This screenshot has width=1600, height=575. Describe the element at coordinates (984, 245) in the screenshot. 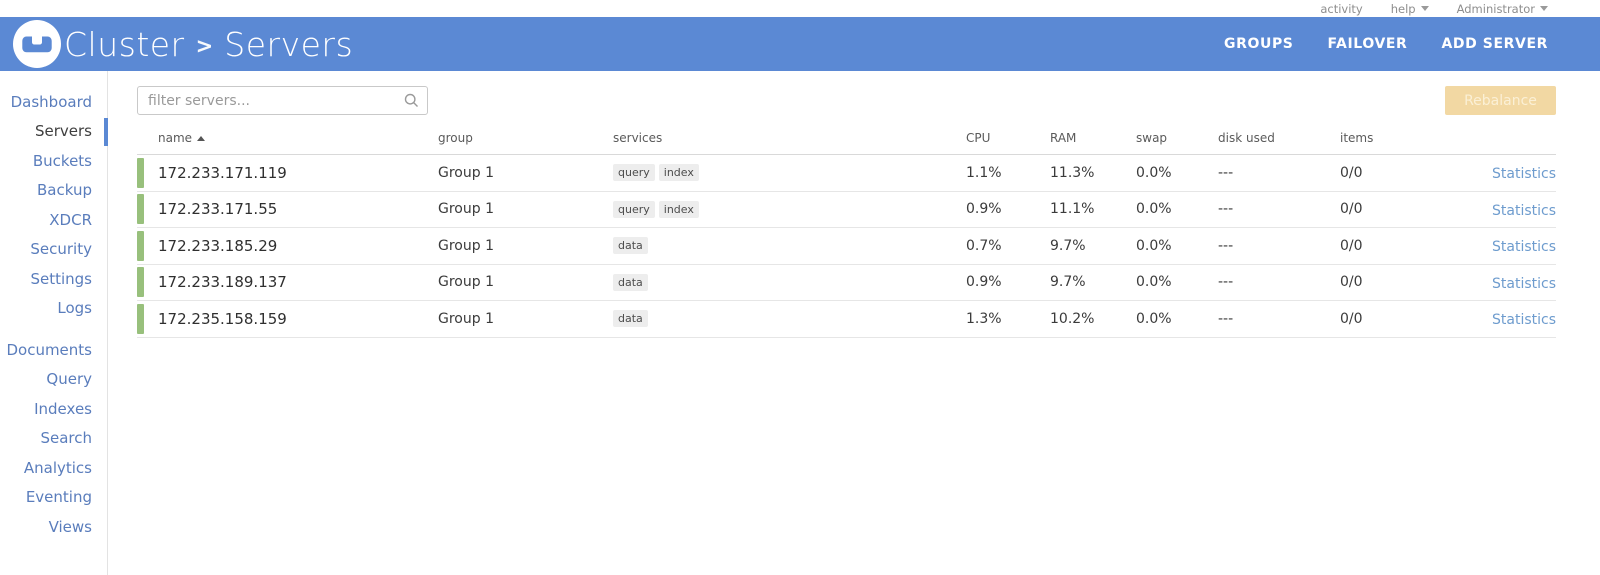

I see `cpu-value: 0.7%` at that location.